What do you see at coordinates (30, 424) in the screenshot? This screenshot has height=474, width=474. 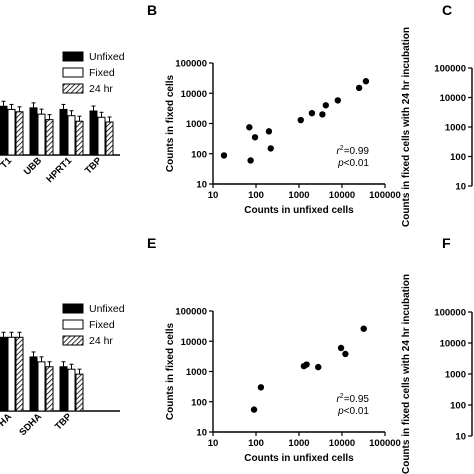 I see `bar-category-label: SDHA` at bounding box center [30, 424].